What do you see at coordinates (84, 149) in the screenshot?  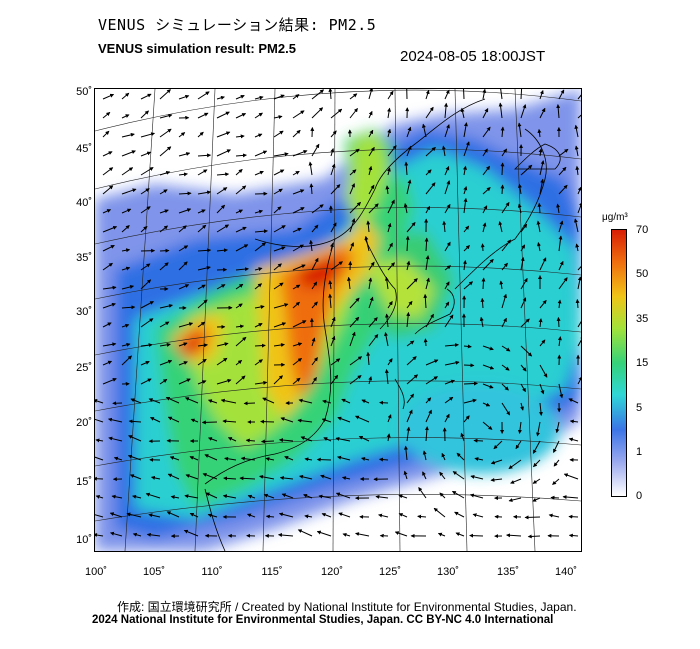 I see `lat-label-45: 45˚` at bounding box center [84, 149].